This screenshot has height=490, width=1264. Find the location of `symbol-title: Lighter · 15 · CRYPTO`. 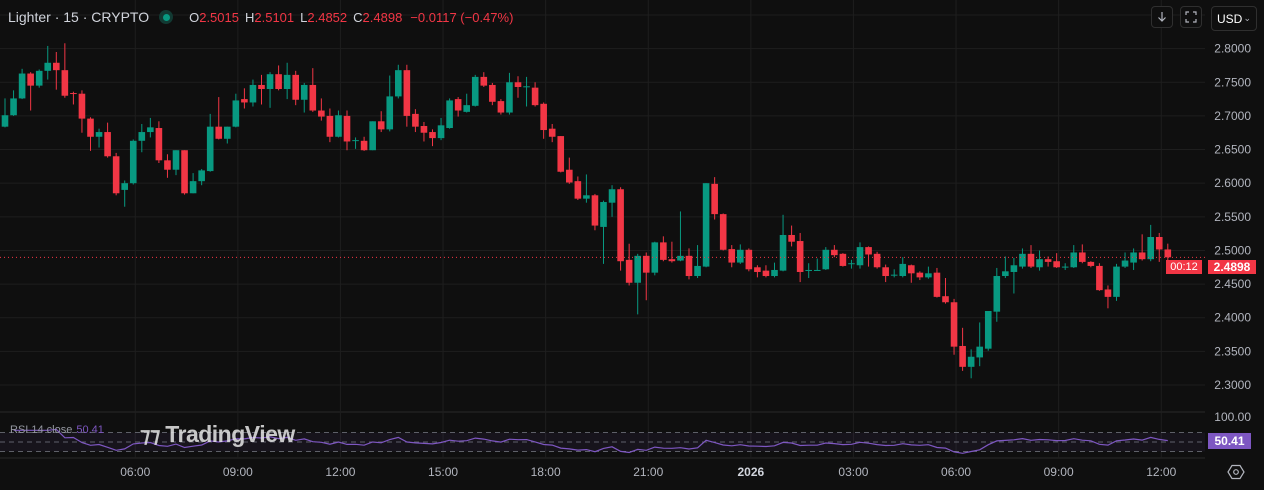

symbol-title: Lighter · 15 · CRYPTO is located at coordinates (79, 17).